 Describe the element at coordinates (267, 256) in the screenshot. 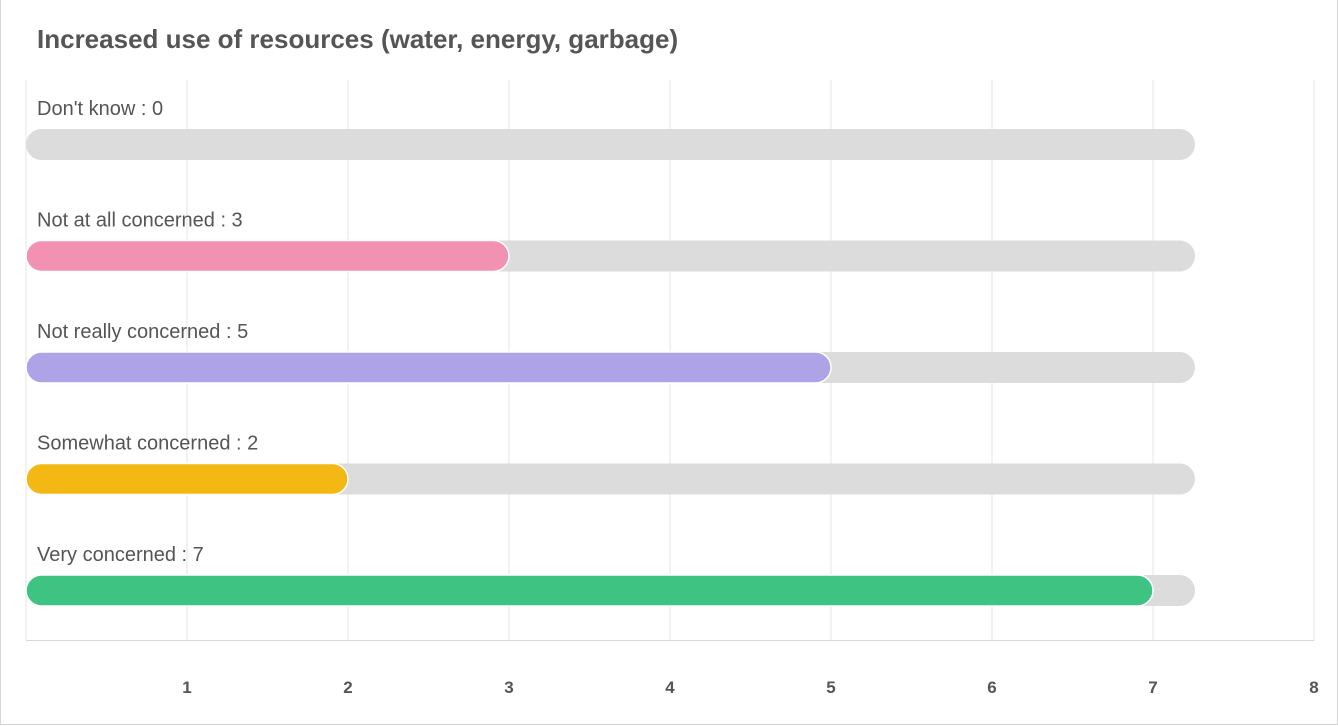

I see `bar-not-at-all-concerned` at that location.